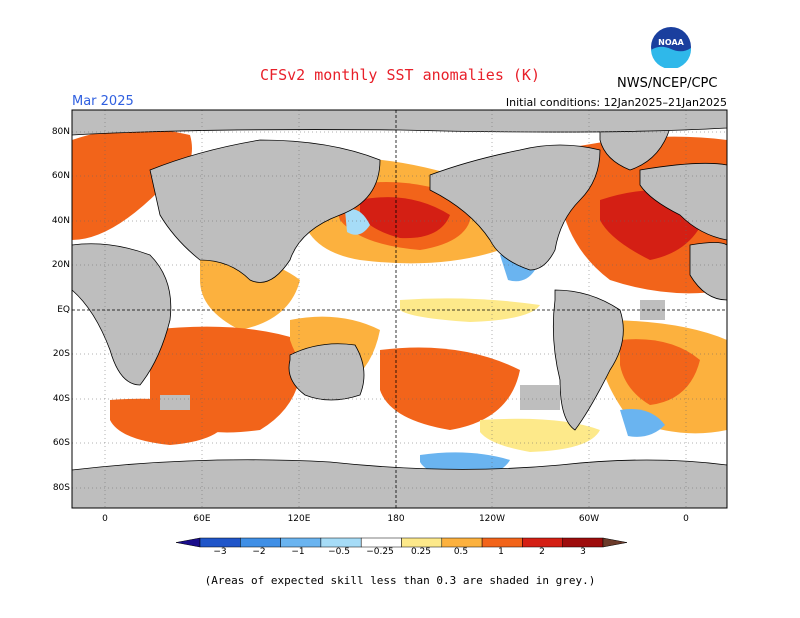 This screenshot has height=618, width=800. Describe the element at coordinates (616, 102) in the screenshot. I see `initial-conditions: Initial conditions: 12Jan2025–21Jan2025` at that location.